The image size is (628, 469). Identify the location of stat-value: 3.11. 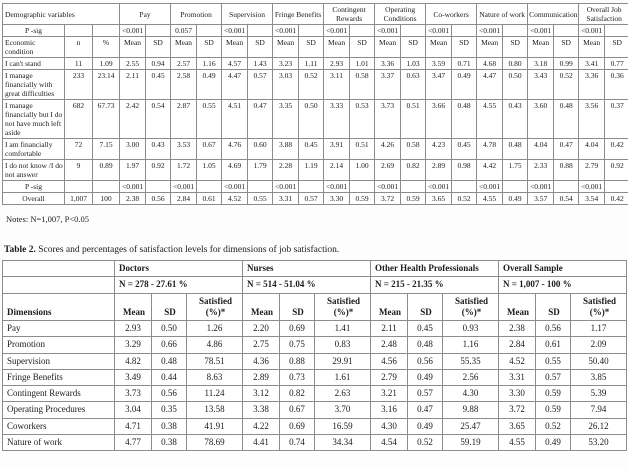
(337, 84).